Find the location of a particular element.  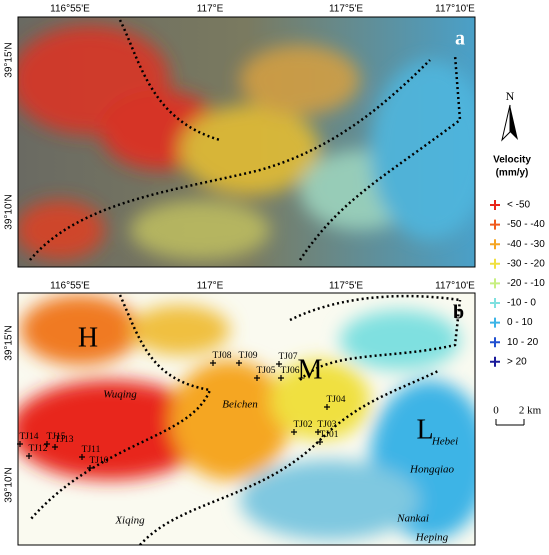

north-arrow: N is located at coordinates (509, 115).